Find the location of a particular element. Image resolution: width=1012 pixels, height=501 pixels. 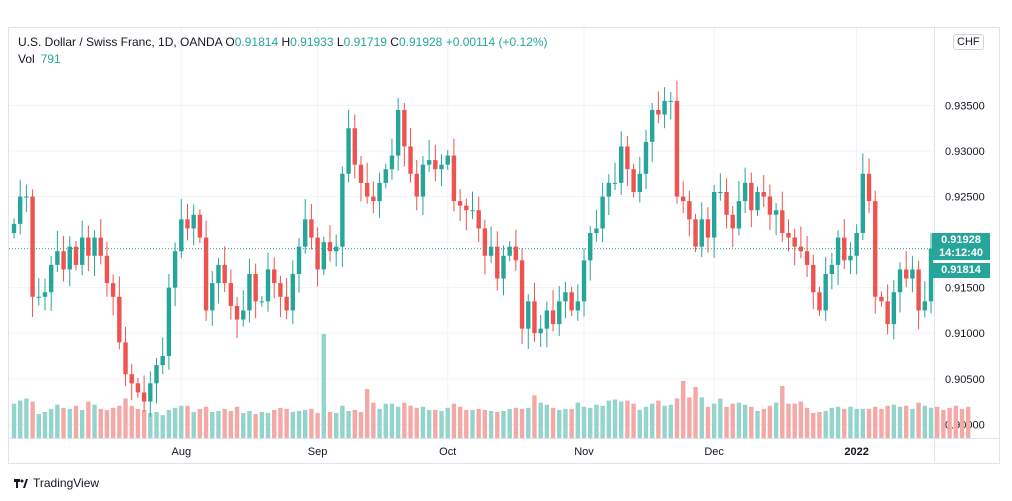

y-tick-label: 0.93000 is located at coordinates (965, 152).